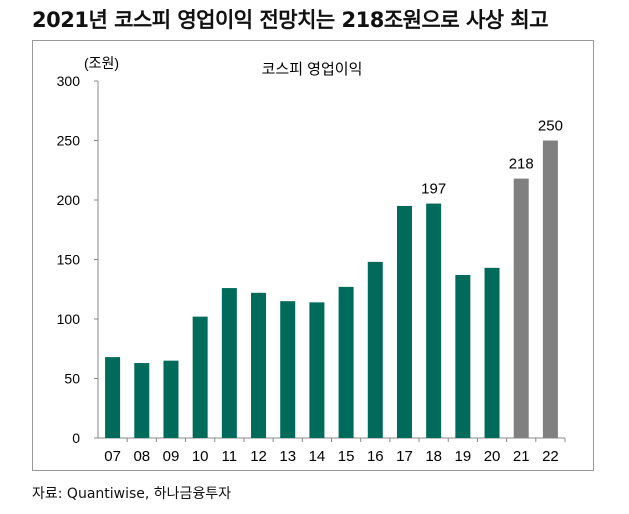 The height and width of the screenshot is (514, 629). Describe the element at coordinates (141, 456) in the screenshot. I see `x-tick-label: 08` at that location.